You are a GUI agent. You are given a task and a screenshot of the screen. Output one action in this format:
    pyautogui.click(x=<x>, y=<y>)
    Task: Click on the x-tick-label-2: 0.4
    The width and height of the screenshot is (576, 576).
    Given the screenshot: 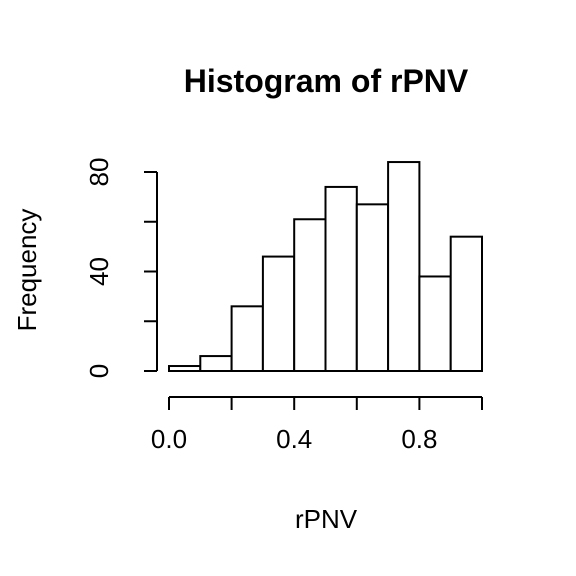 What is the action you would take?
    pyautogui.click(x=294, y=439)
    